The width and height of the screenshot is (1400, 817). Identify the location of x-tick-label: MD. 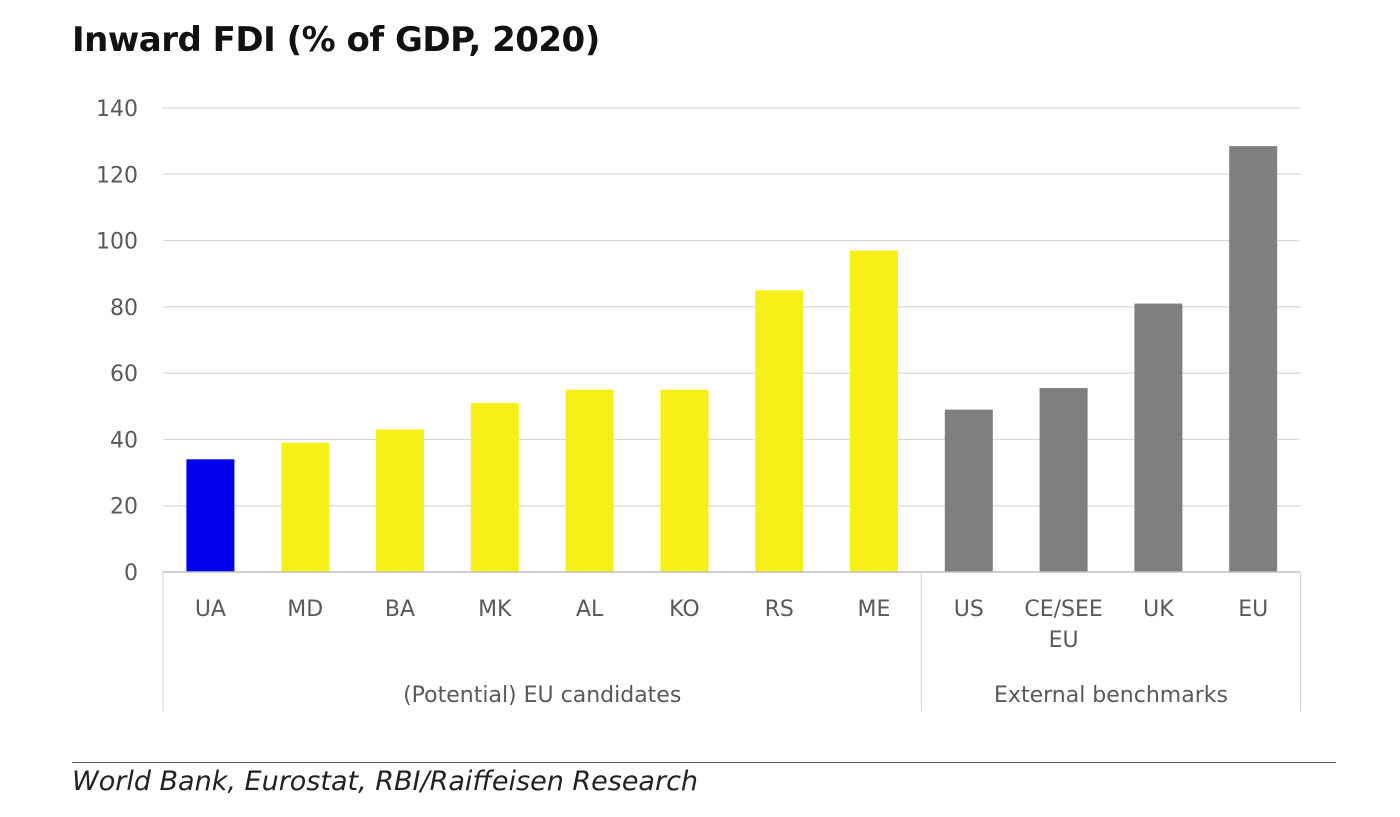
(305, 609).